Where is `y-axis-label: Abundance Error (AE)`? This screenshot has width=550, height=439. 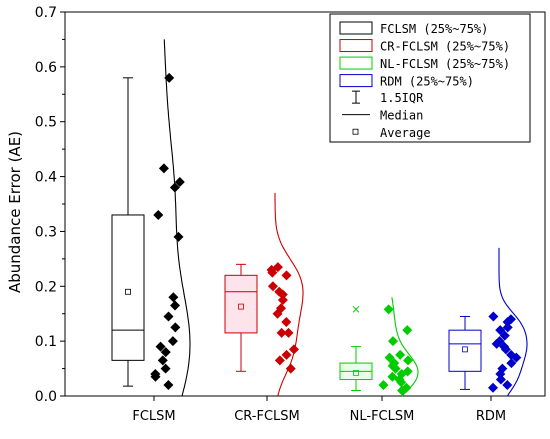
y-axis-label: Abundance Error (AE) is located at coordinates (15, 212).